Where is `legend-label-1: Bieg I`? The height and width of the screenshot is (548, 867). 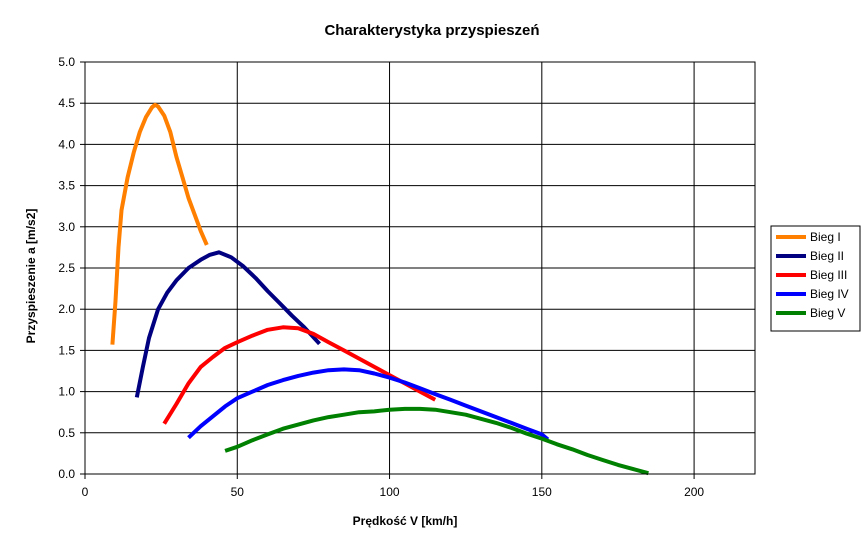 legend-label-1: Bieg I is located at coordinates (825, 237).